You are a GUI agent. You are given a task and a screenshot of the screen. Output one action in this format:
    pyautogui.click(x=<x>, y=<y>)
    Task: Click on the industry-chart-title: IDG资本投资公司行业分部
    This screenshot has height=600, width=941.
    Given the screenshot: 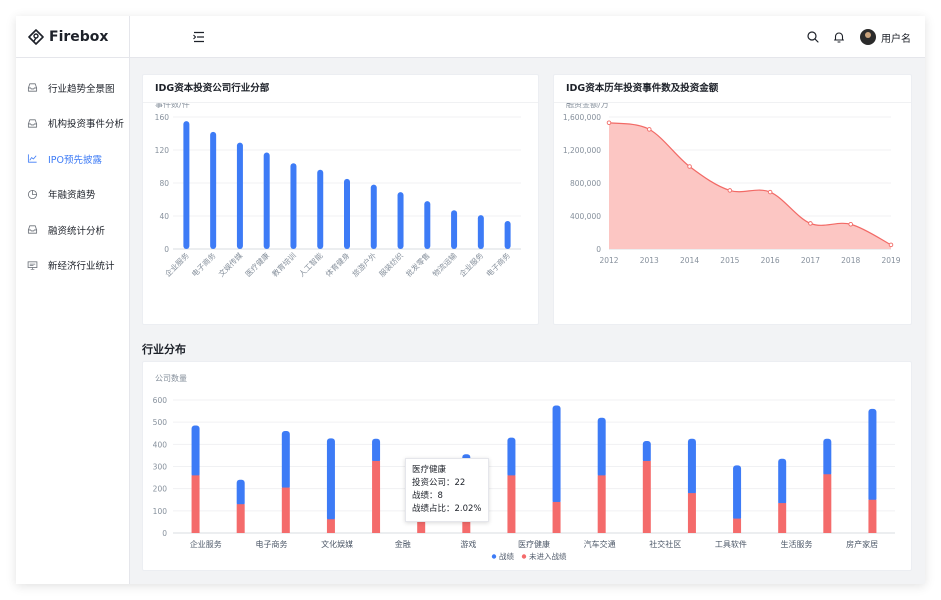 What is the action you would take?
    pyautogui.click(x=340, y=89)
    